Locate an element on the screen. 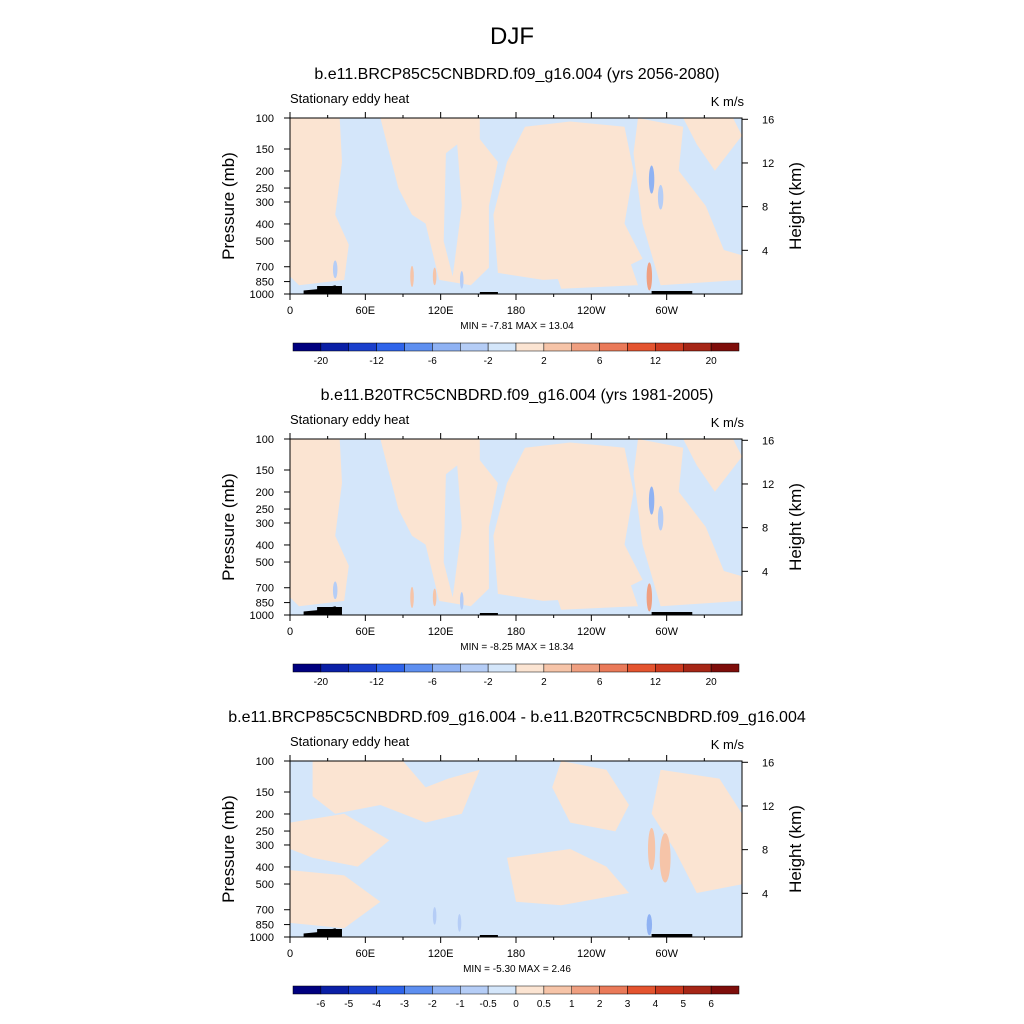 The image size is (1024, 1024). colorbar-label: 5 is located at coordinates (683, 1004).